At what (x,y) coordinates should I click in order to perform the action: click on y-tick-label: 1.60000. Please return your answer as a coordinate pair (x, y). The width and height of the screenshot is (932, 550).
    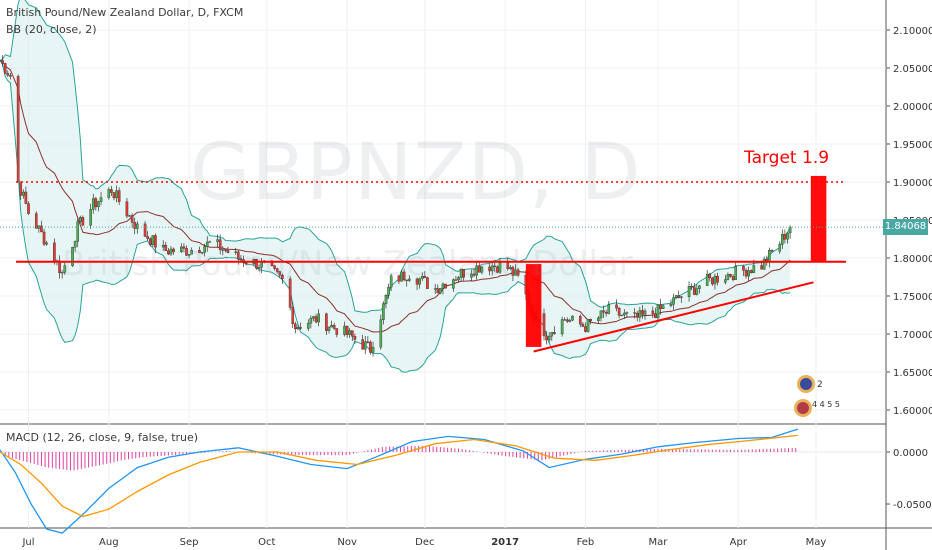
    Looking at the image, I should click on (912, 411).